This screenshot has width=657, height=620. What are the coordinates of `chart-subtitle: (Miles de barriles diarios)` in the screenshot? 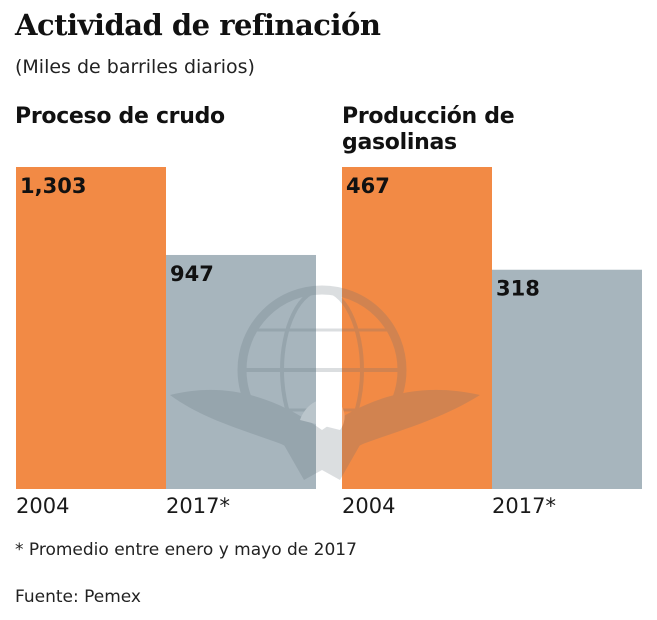 It's located at (135, 67).